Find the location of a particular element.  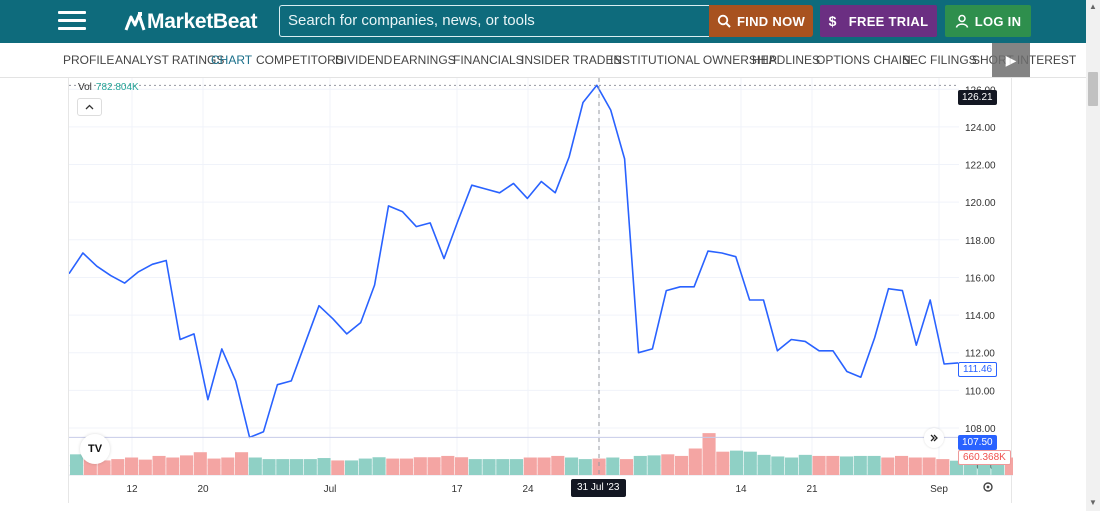

tabs-scroll-right-icon: ▶ is located at coordinates (1011, 60).